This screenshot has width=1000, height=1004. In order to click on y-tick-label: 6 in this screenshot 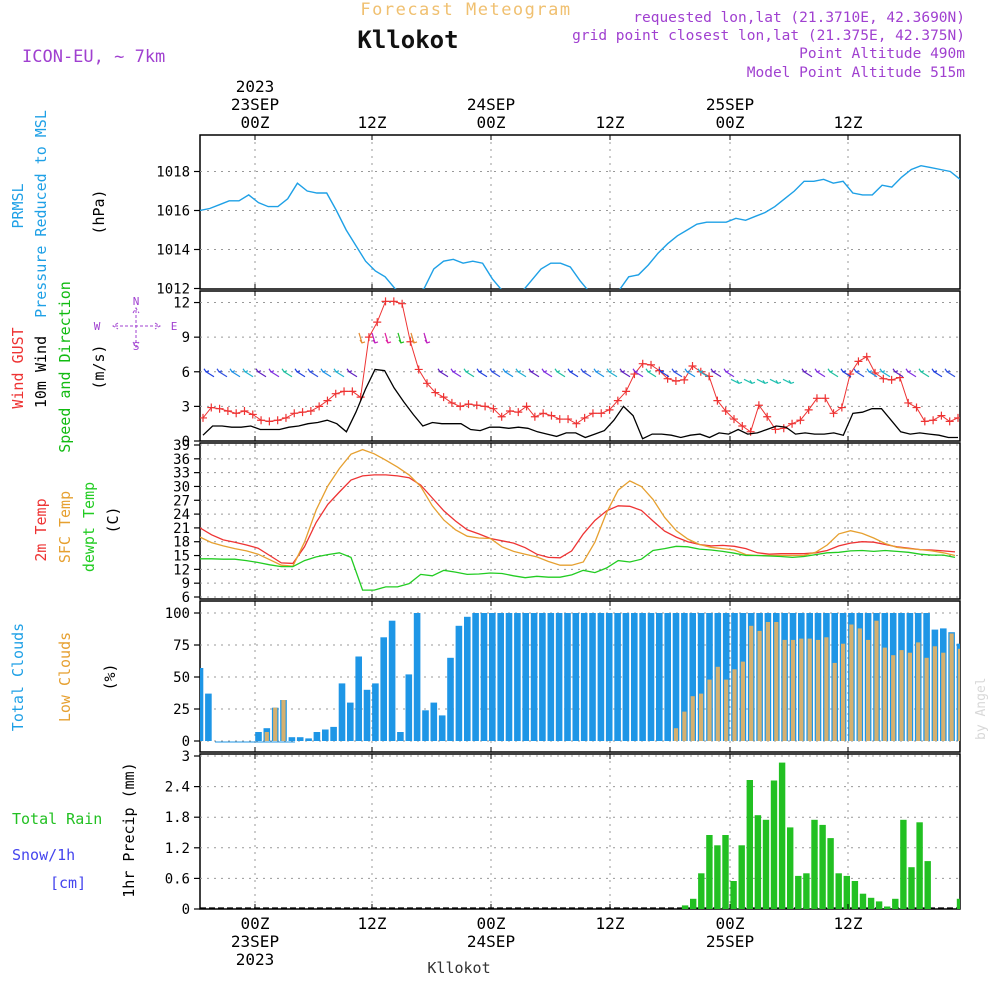, I will do `click(186, 373)`.